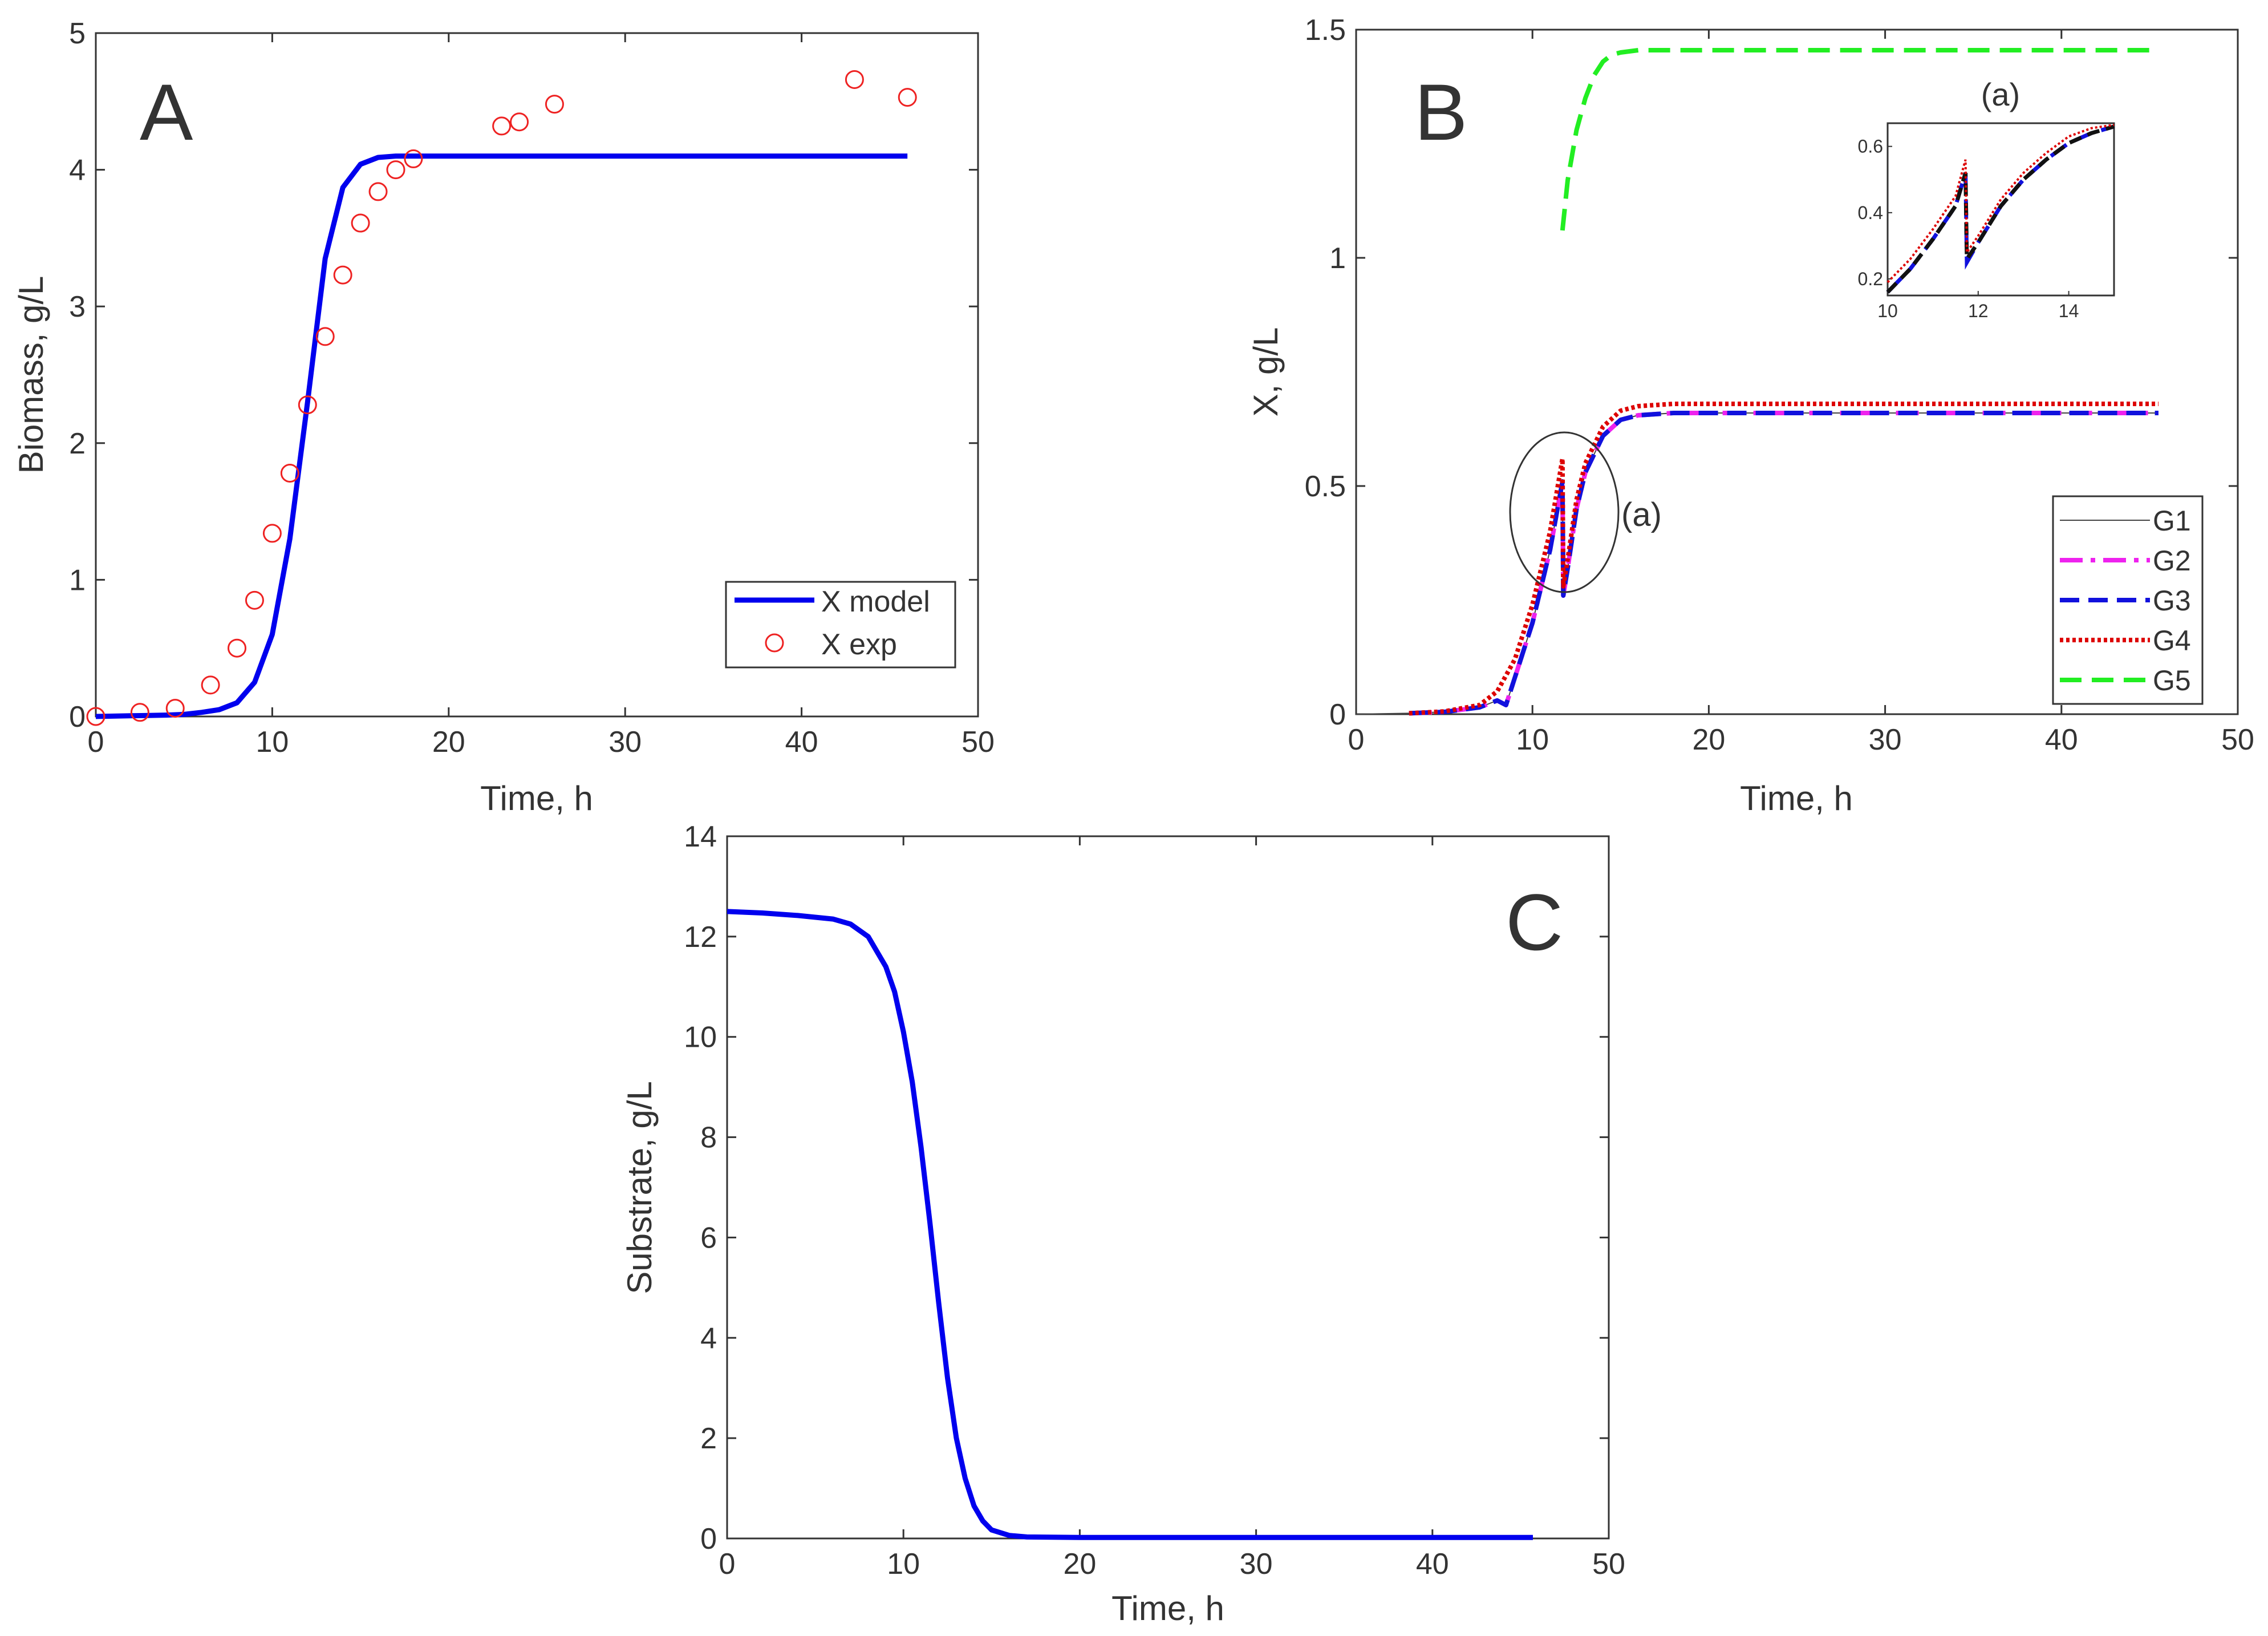  I want to click on panel-b-legend-g4-label: G4, so click(2172, 641).